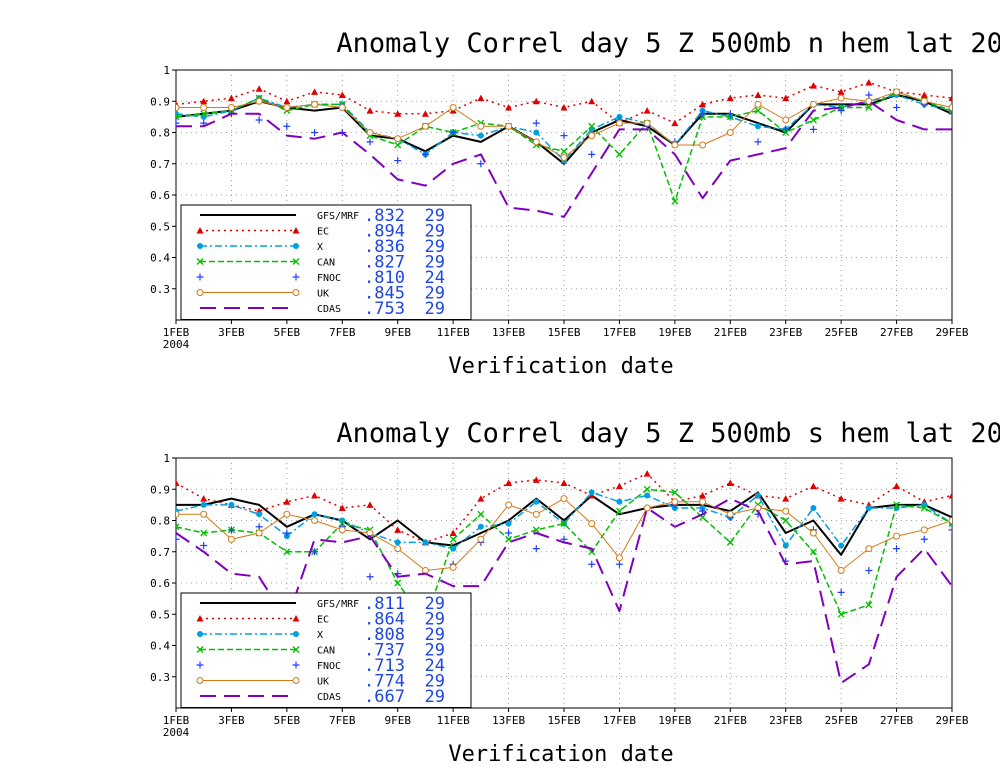 The height and width of the screenshot is (781, 1000). Describe the element at coordinates (322, 309) in the screenshot. I see `legend-entry: CDAS .753 29` at that location.